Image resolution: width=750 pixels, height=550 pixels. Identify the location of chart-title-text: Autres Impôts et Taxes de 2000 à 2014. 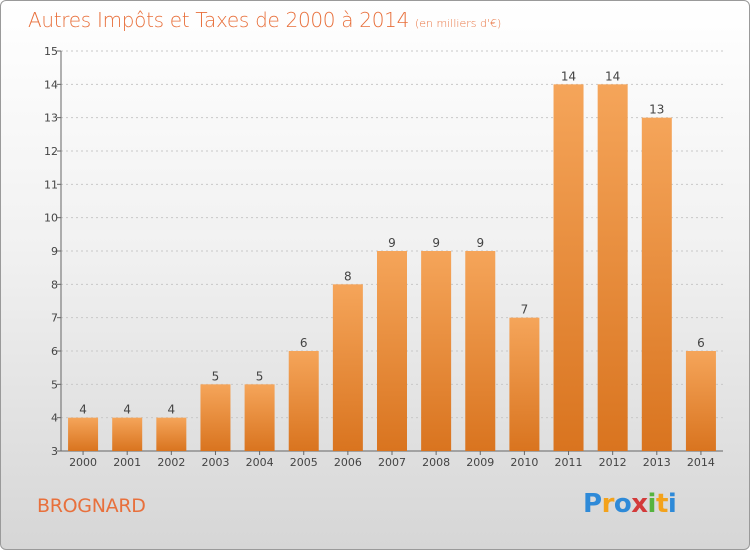
(218, 20).